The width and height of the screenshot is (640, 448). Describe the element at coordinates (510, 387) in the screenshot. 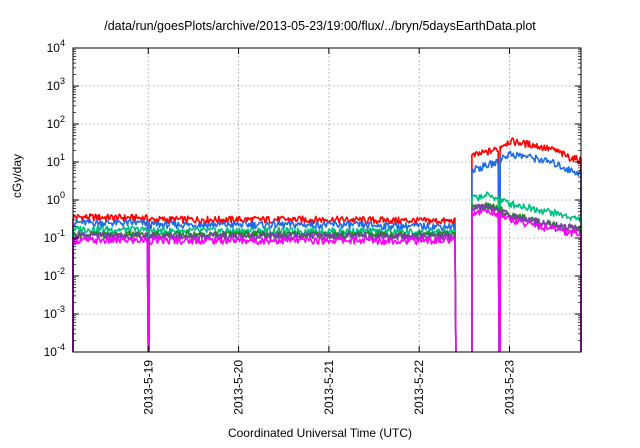

I see `x-tick-label: 2013-5-23` at that location.